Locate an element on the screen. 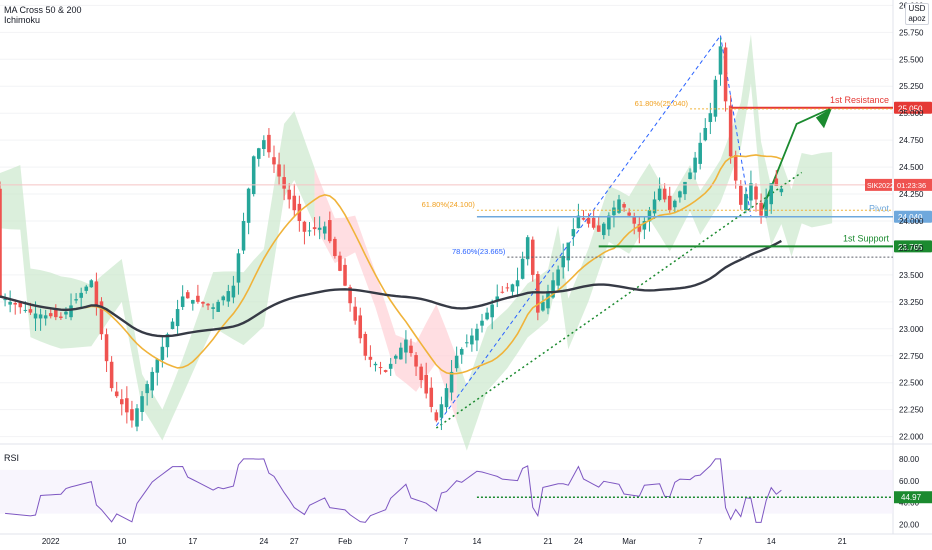 The height and width of the screenshot is (550, 932). pivot-tag is located at coordinates (913, 216).